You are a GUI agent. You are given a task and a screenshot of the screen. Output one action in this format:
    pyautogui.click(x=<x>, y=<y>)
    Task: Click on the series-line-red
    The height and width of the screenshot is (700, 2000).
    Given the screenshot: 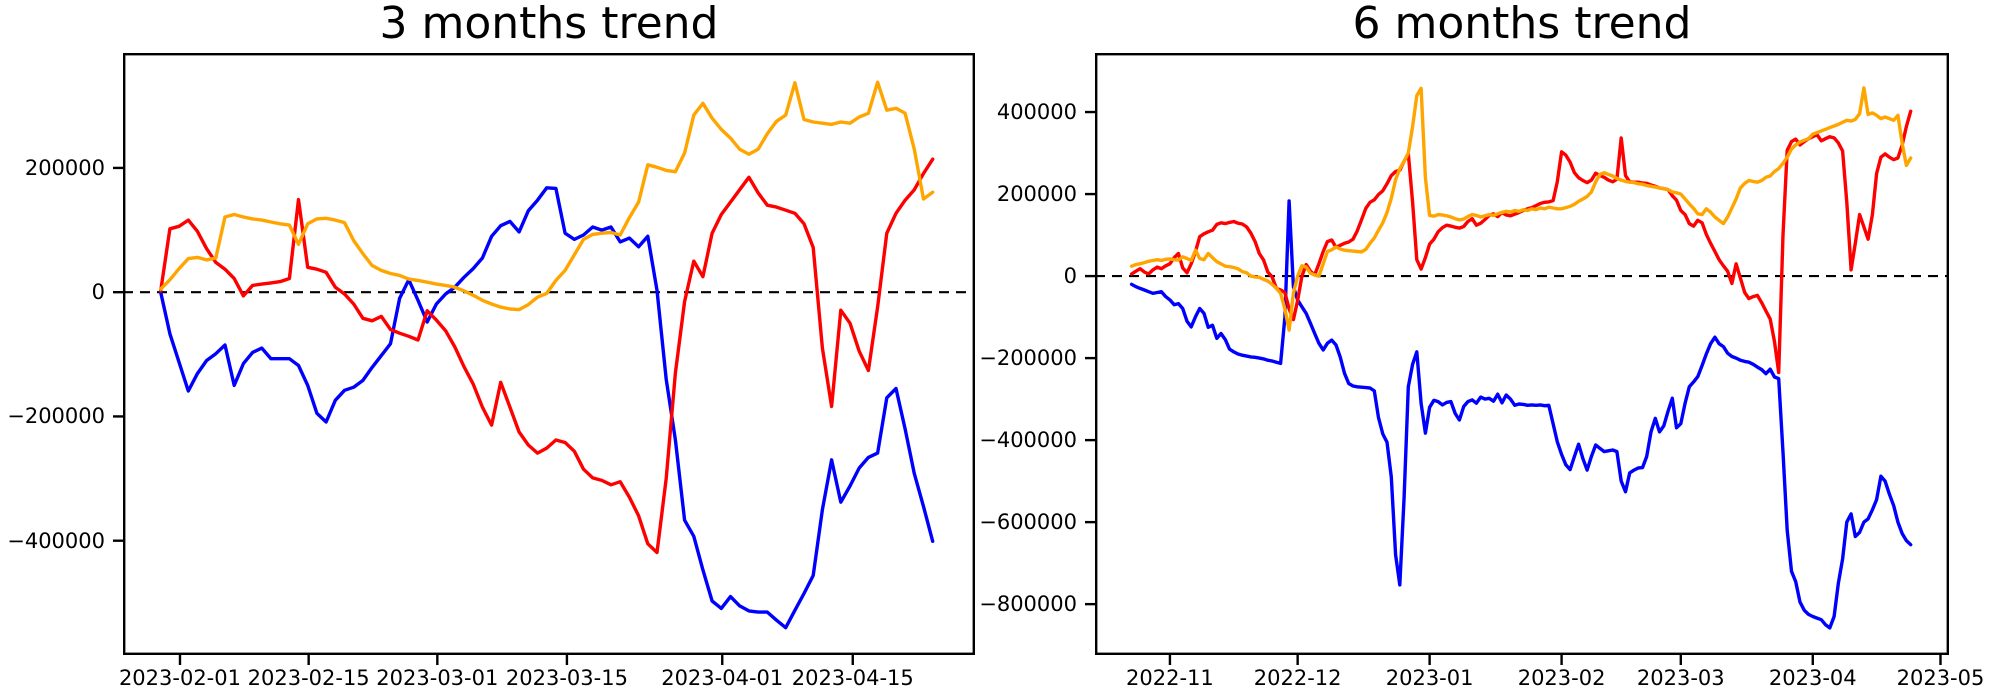 What is the action you would take?
    pyautogui.click(x=1521, y=242)
    